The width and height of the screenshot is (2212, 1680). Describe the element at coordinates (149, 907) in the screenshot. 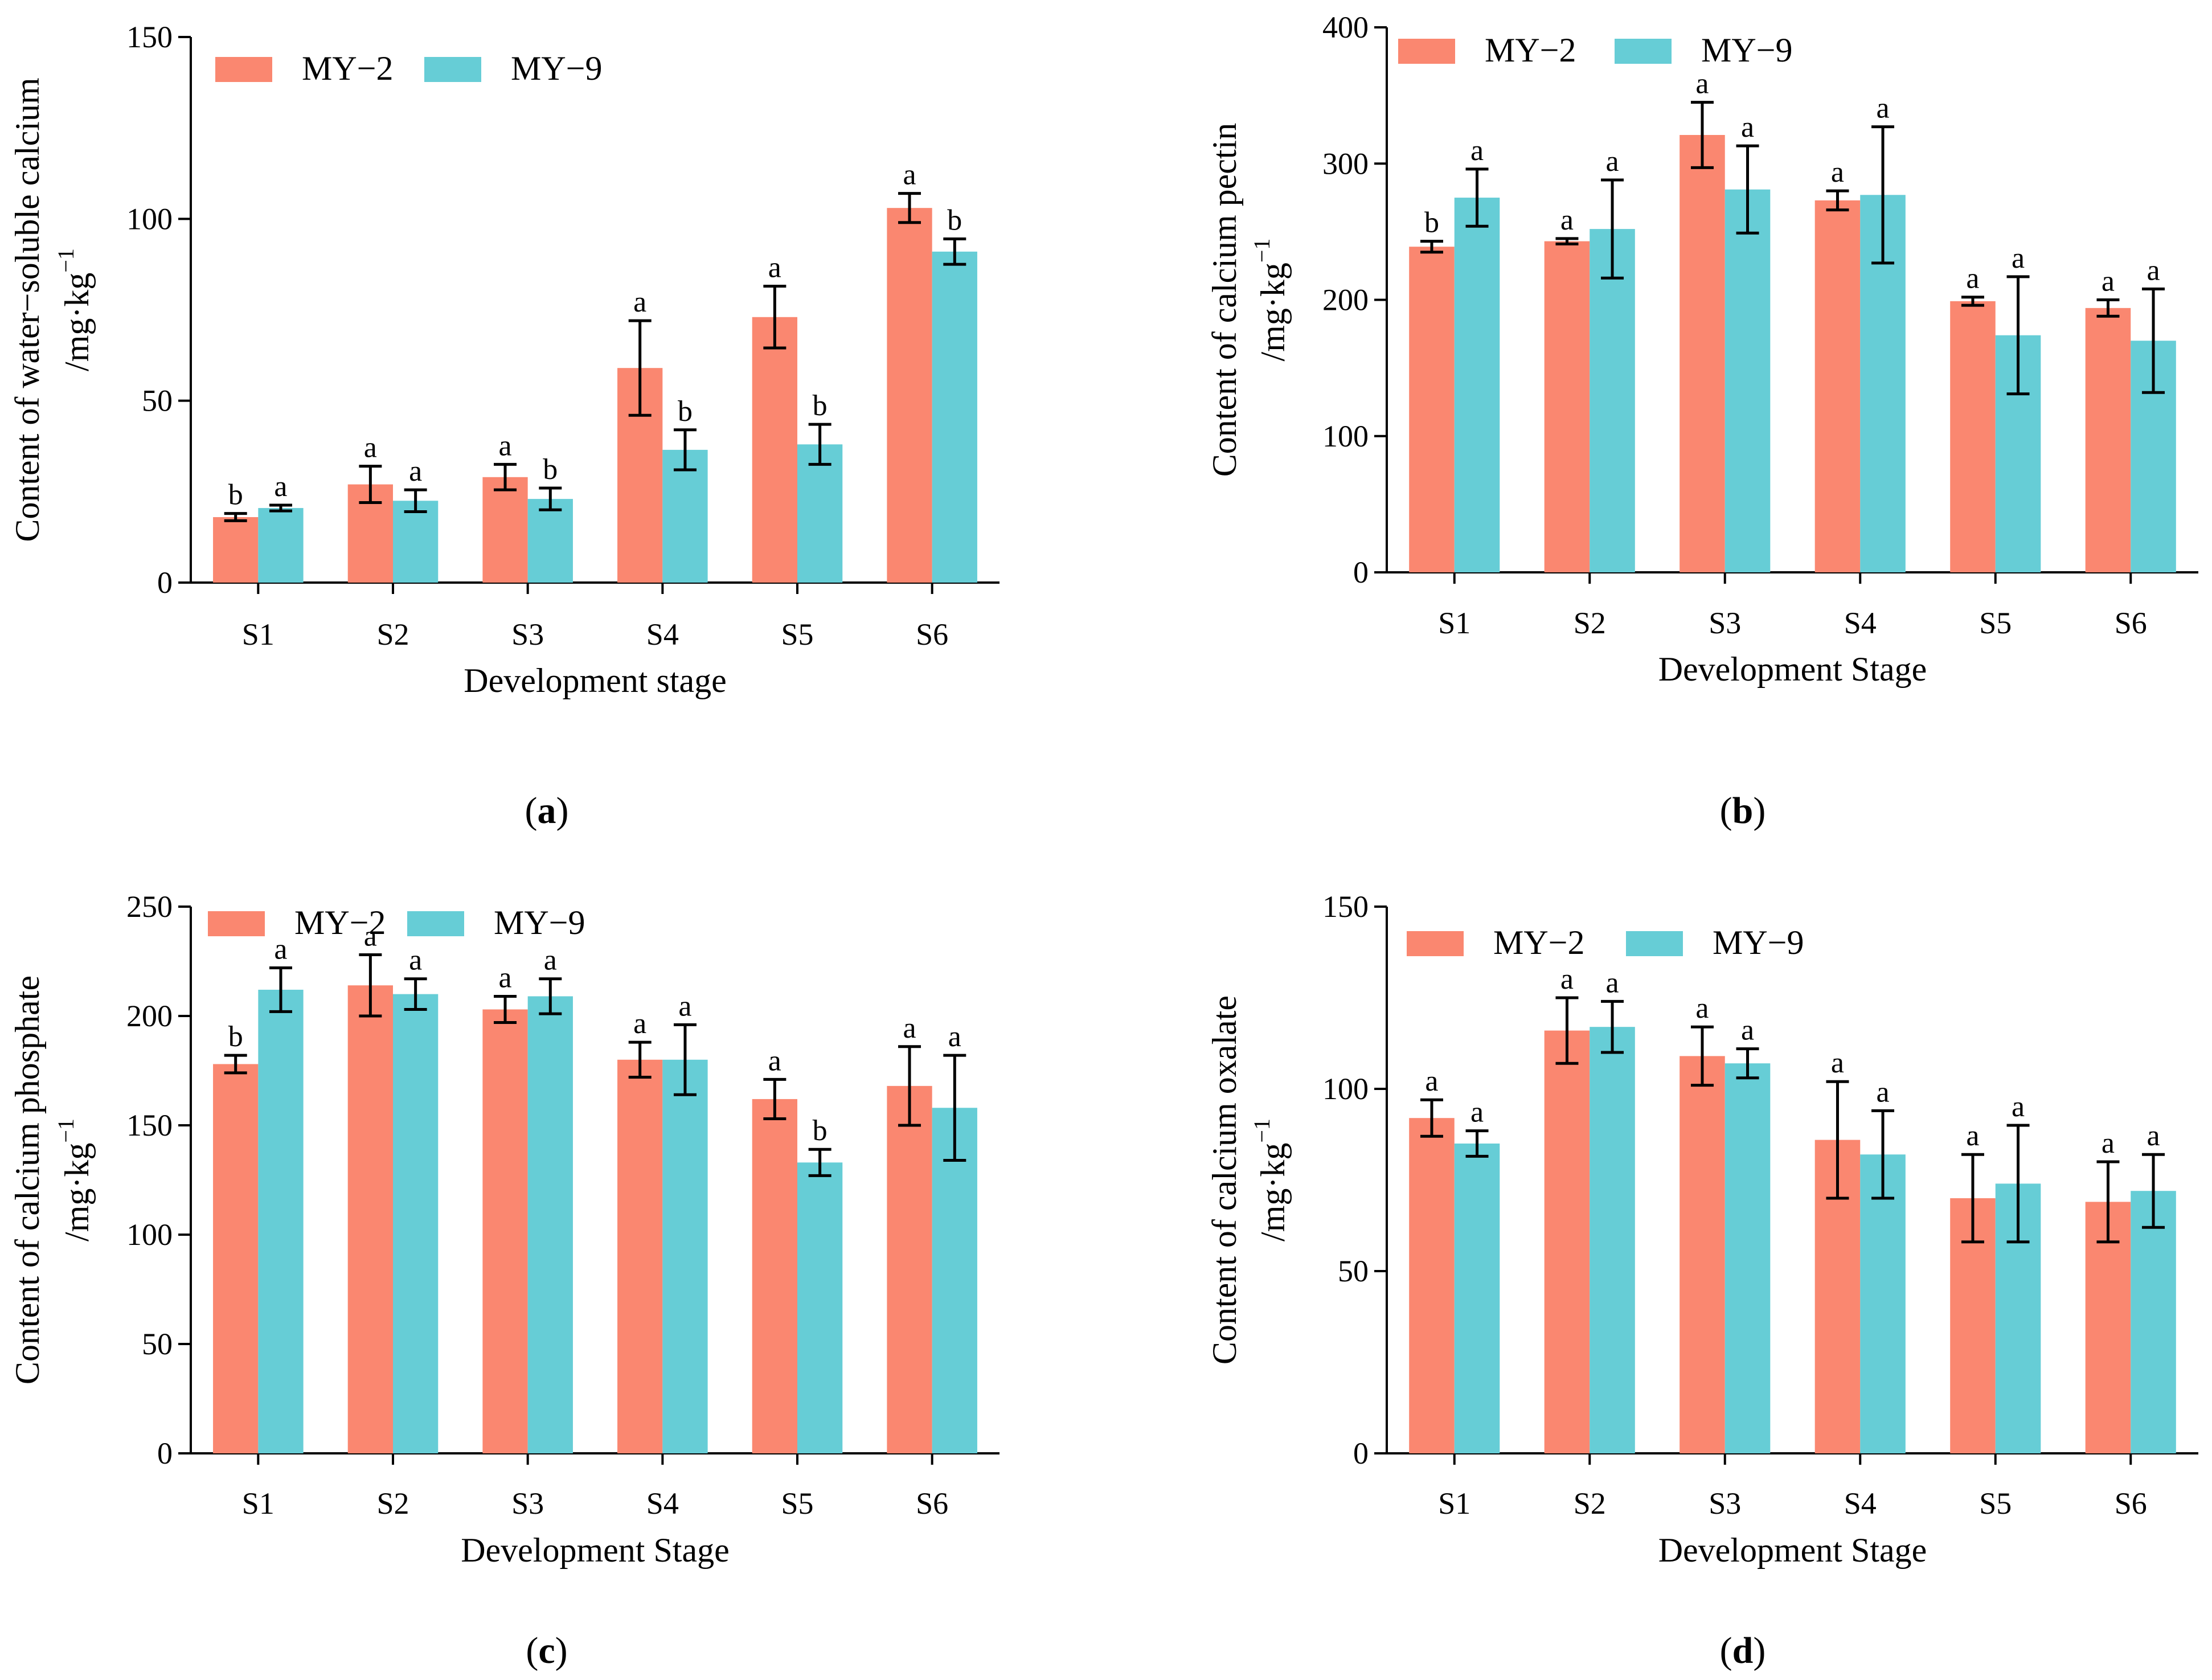

I see `y-tick-label: 250` at that location.